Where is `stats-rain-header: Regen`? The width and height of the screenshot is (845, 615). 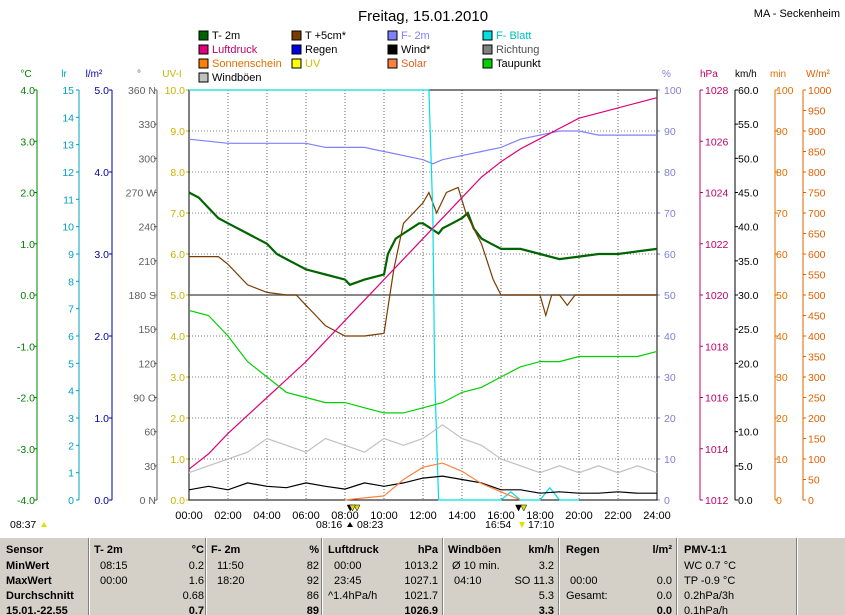
stats-rain-header: Regen is located at coordinates (583, 550).